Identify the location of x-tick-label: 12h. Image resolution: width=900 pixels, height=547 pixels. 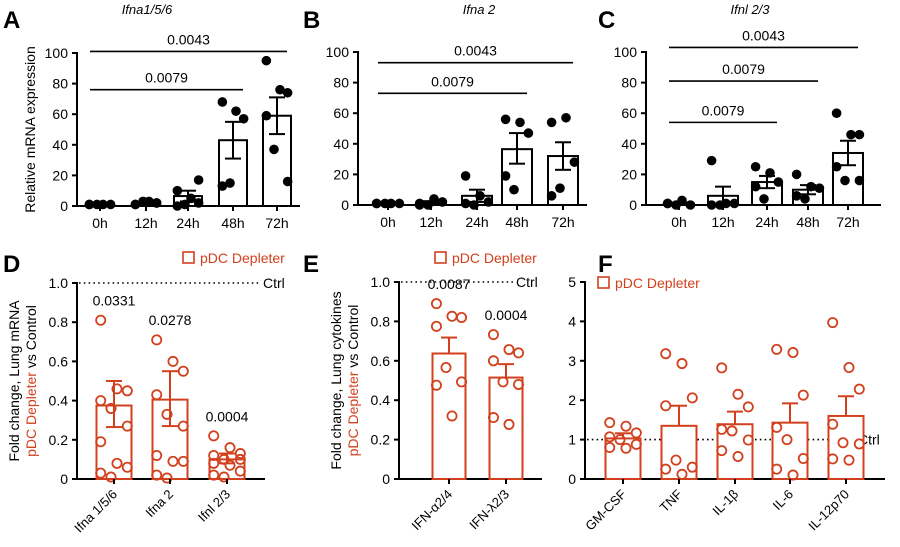
(722, 222).